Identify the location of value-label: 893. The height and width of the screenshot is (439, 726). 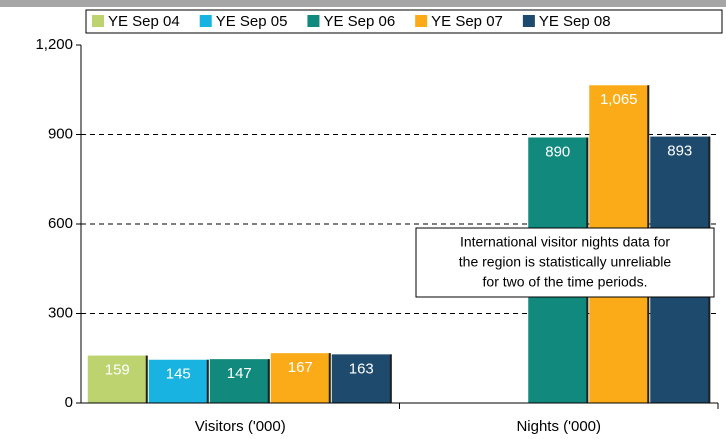
(679, 151).